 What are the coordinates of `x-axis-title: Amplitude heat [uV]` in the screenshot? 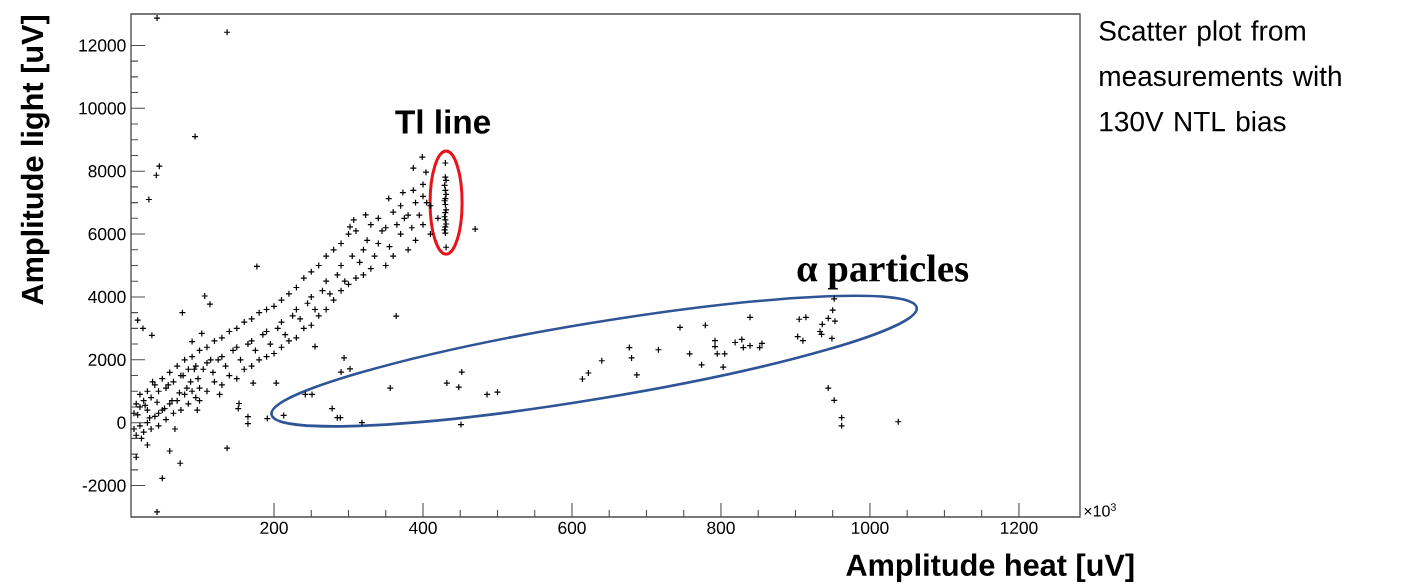 It's located at (990, 568).